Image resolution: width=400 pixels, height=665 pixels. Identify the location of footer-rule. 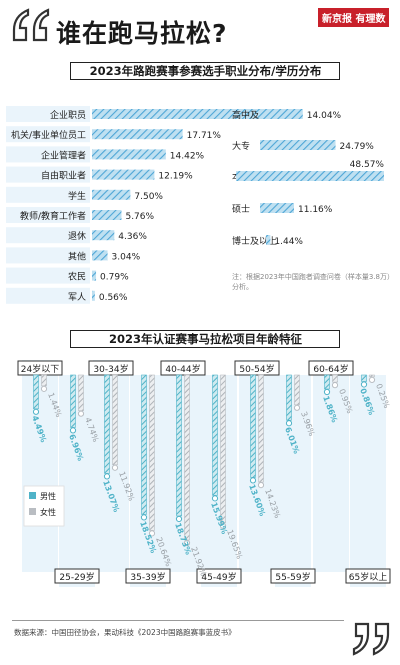
(178, 620).